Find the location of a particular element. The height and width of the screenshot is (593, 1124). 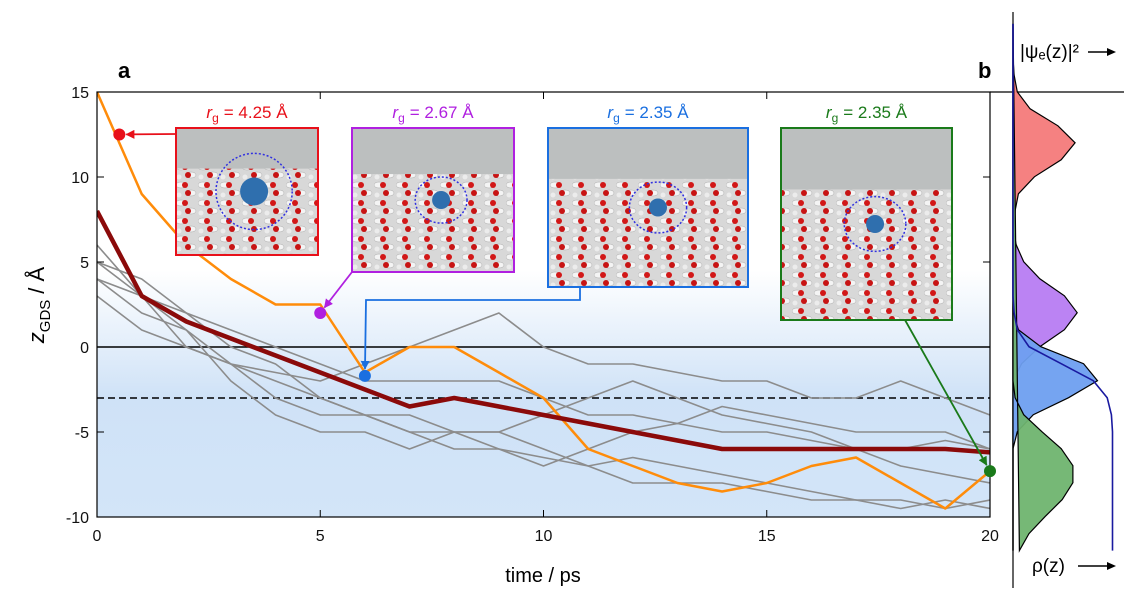

x-tick-label: 15 is located at coordinates (767, 536).